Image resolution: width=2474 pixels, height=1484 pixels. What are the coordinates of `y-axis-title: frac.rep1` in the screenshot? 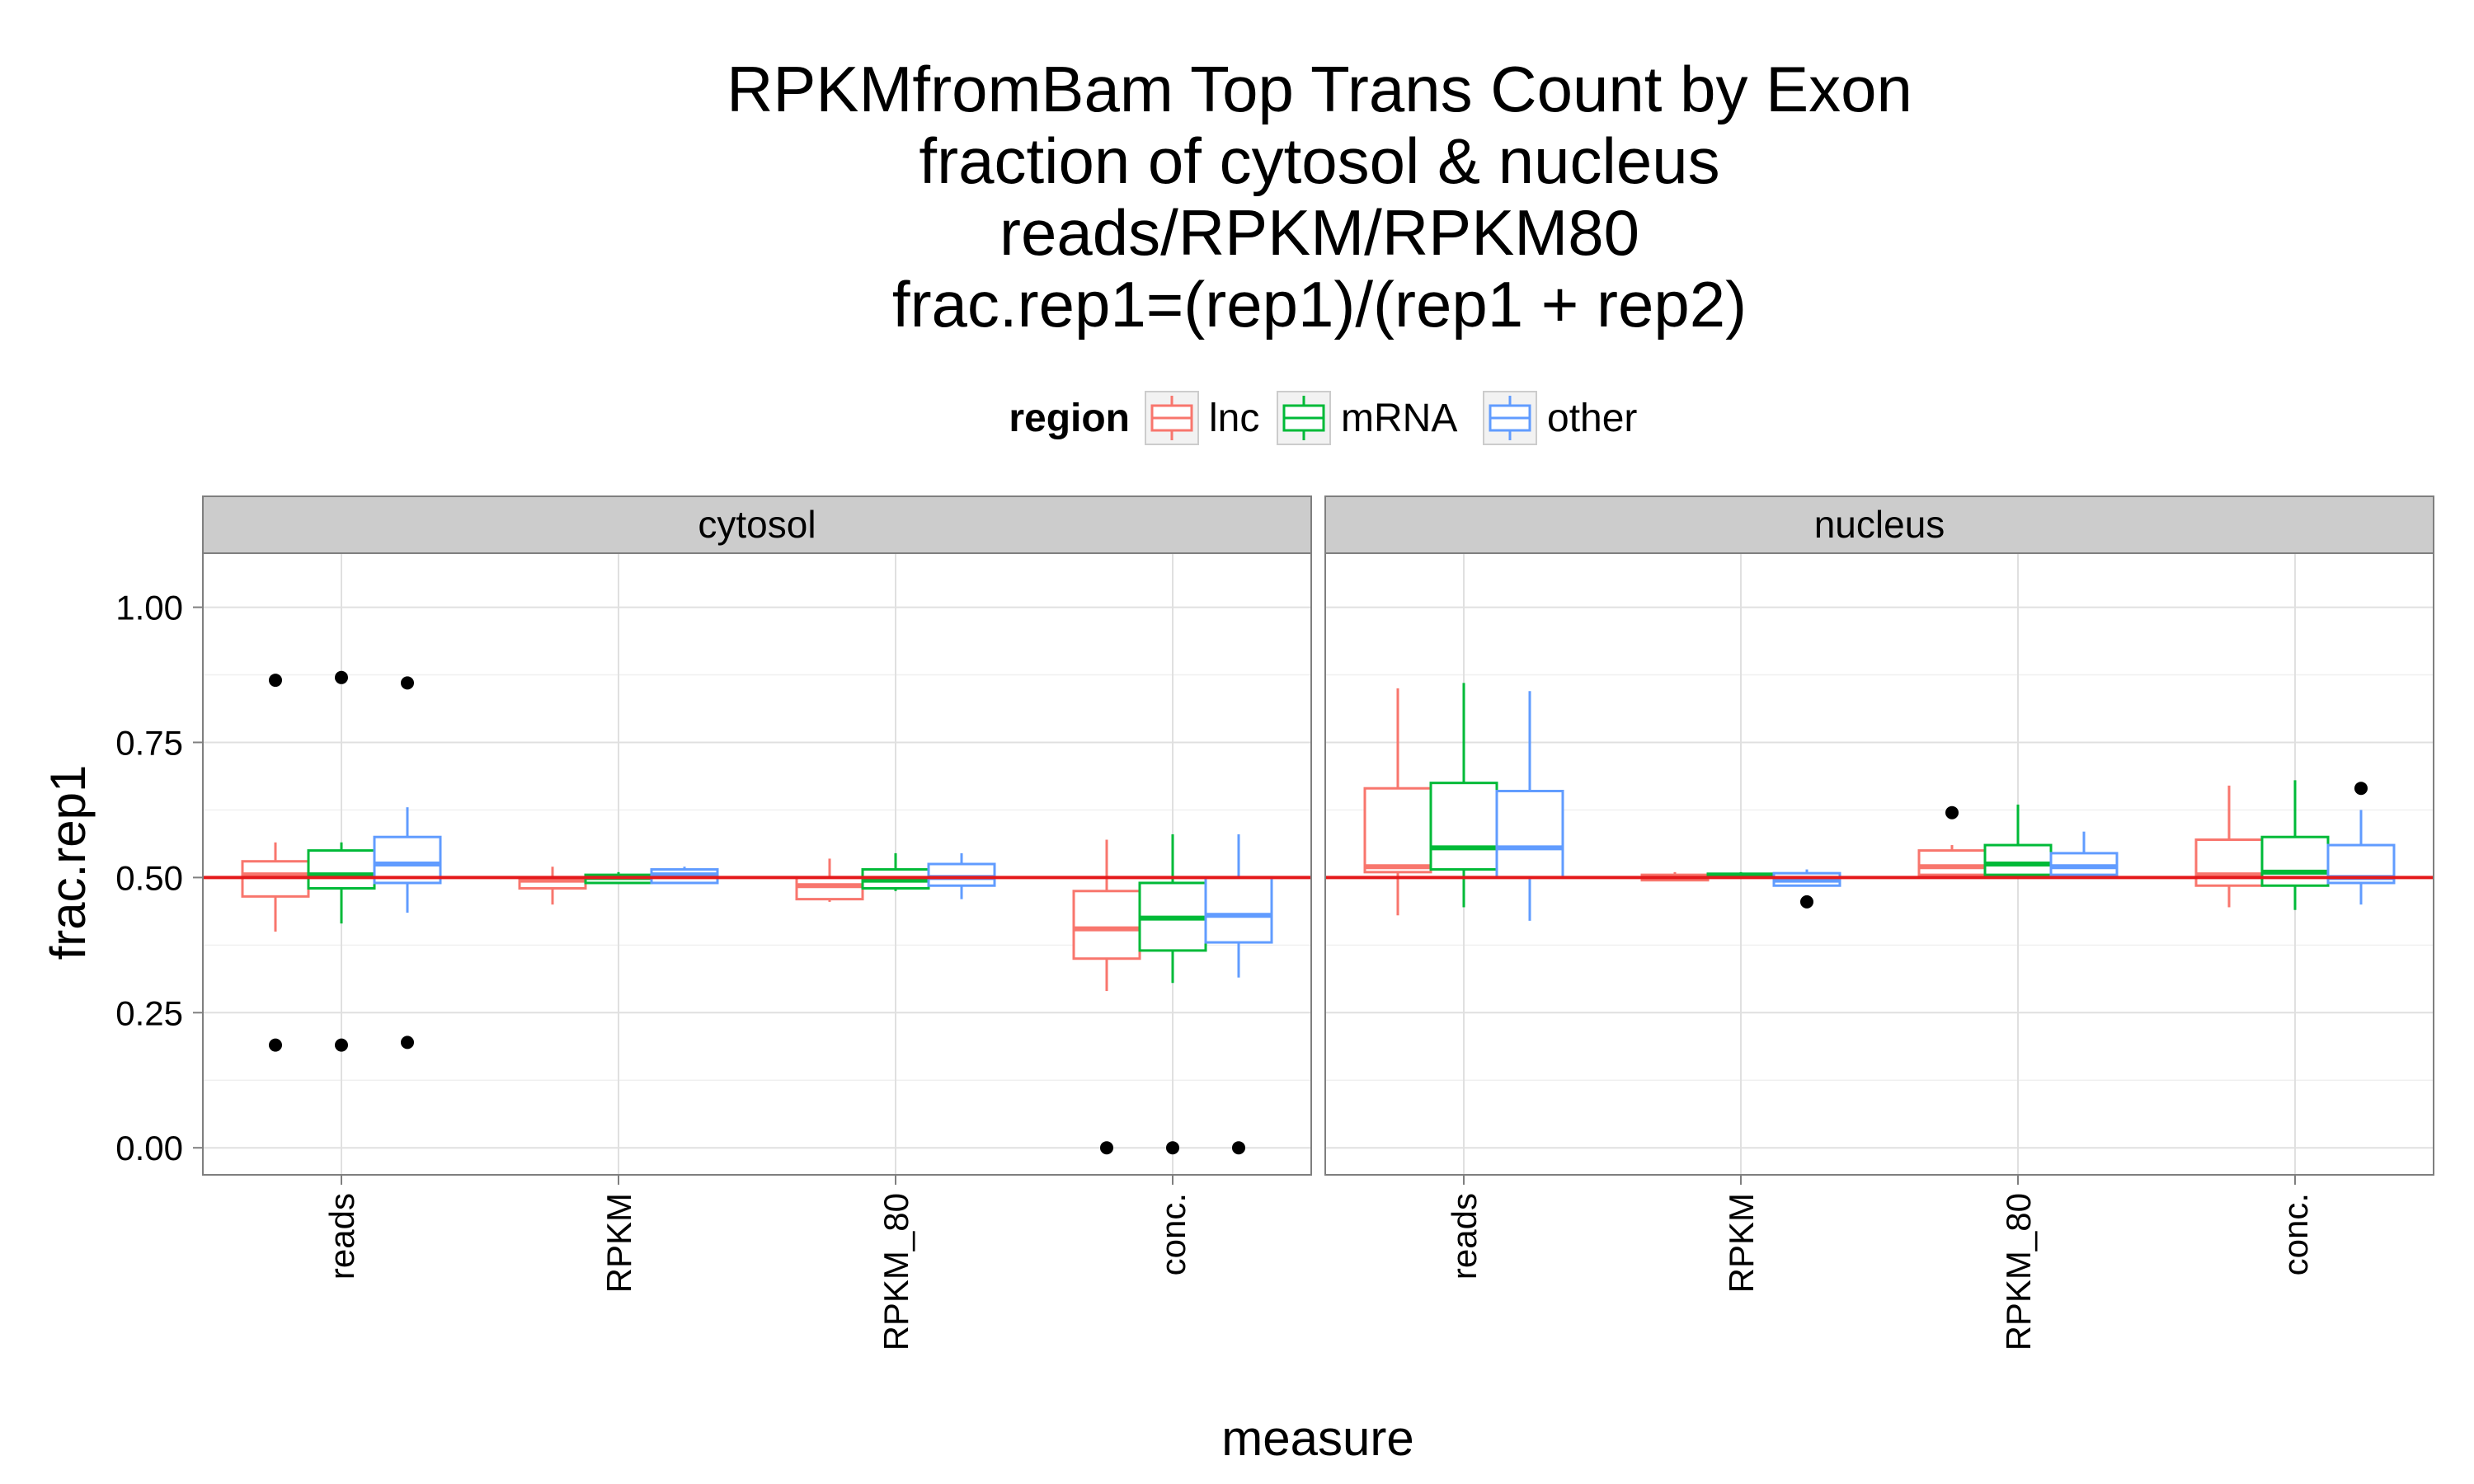 It's located at (68, 863).